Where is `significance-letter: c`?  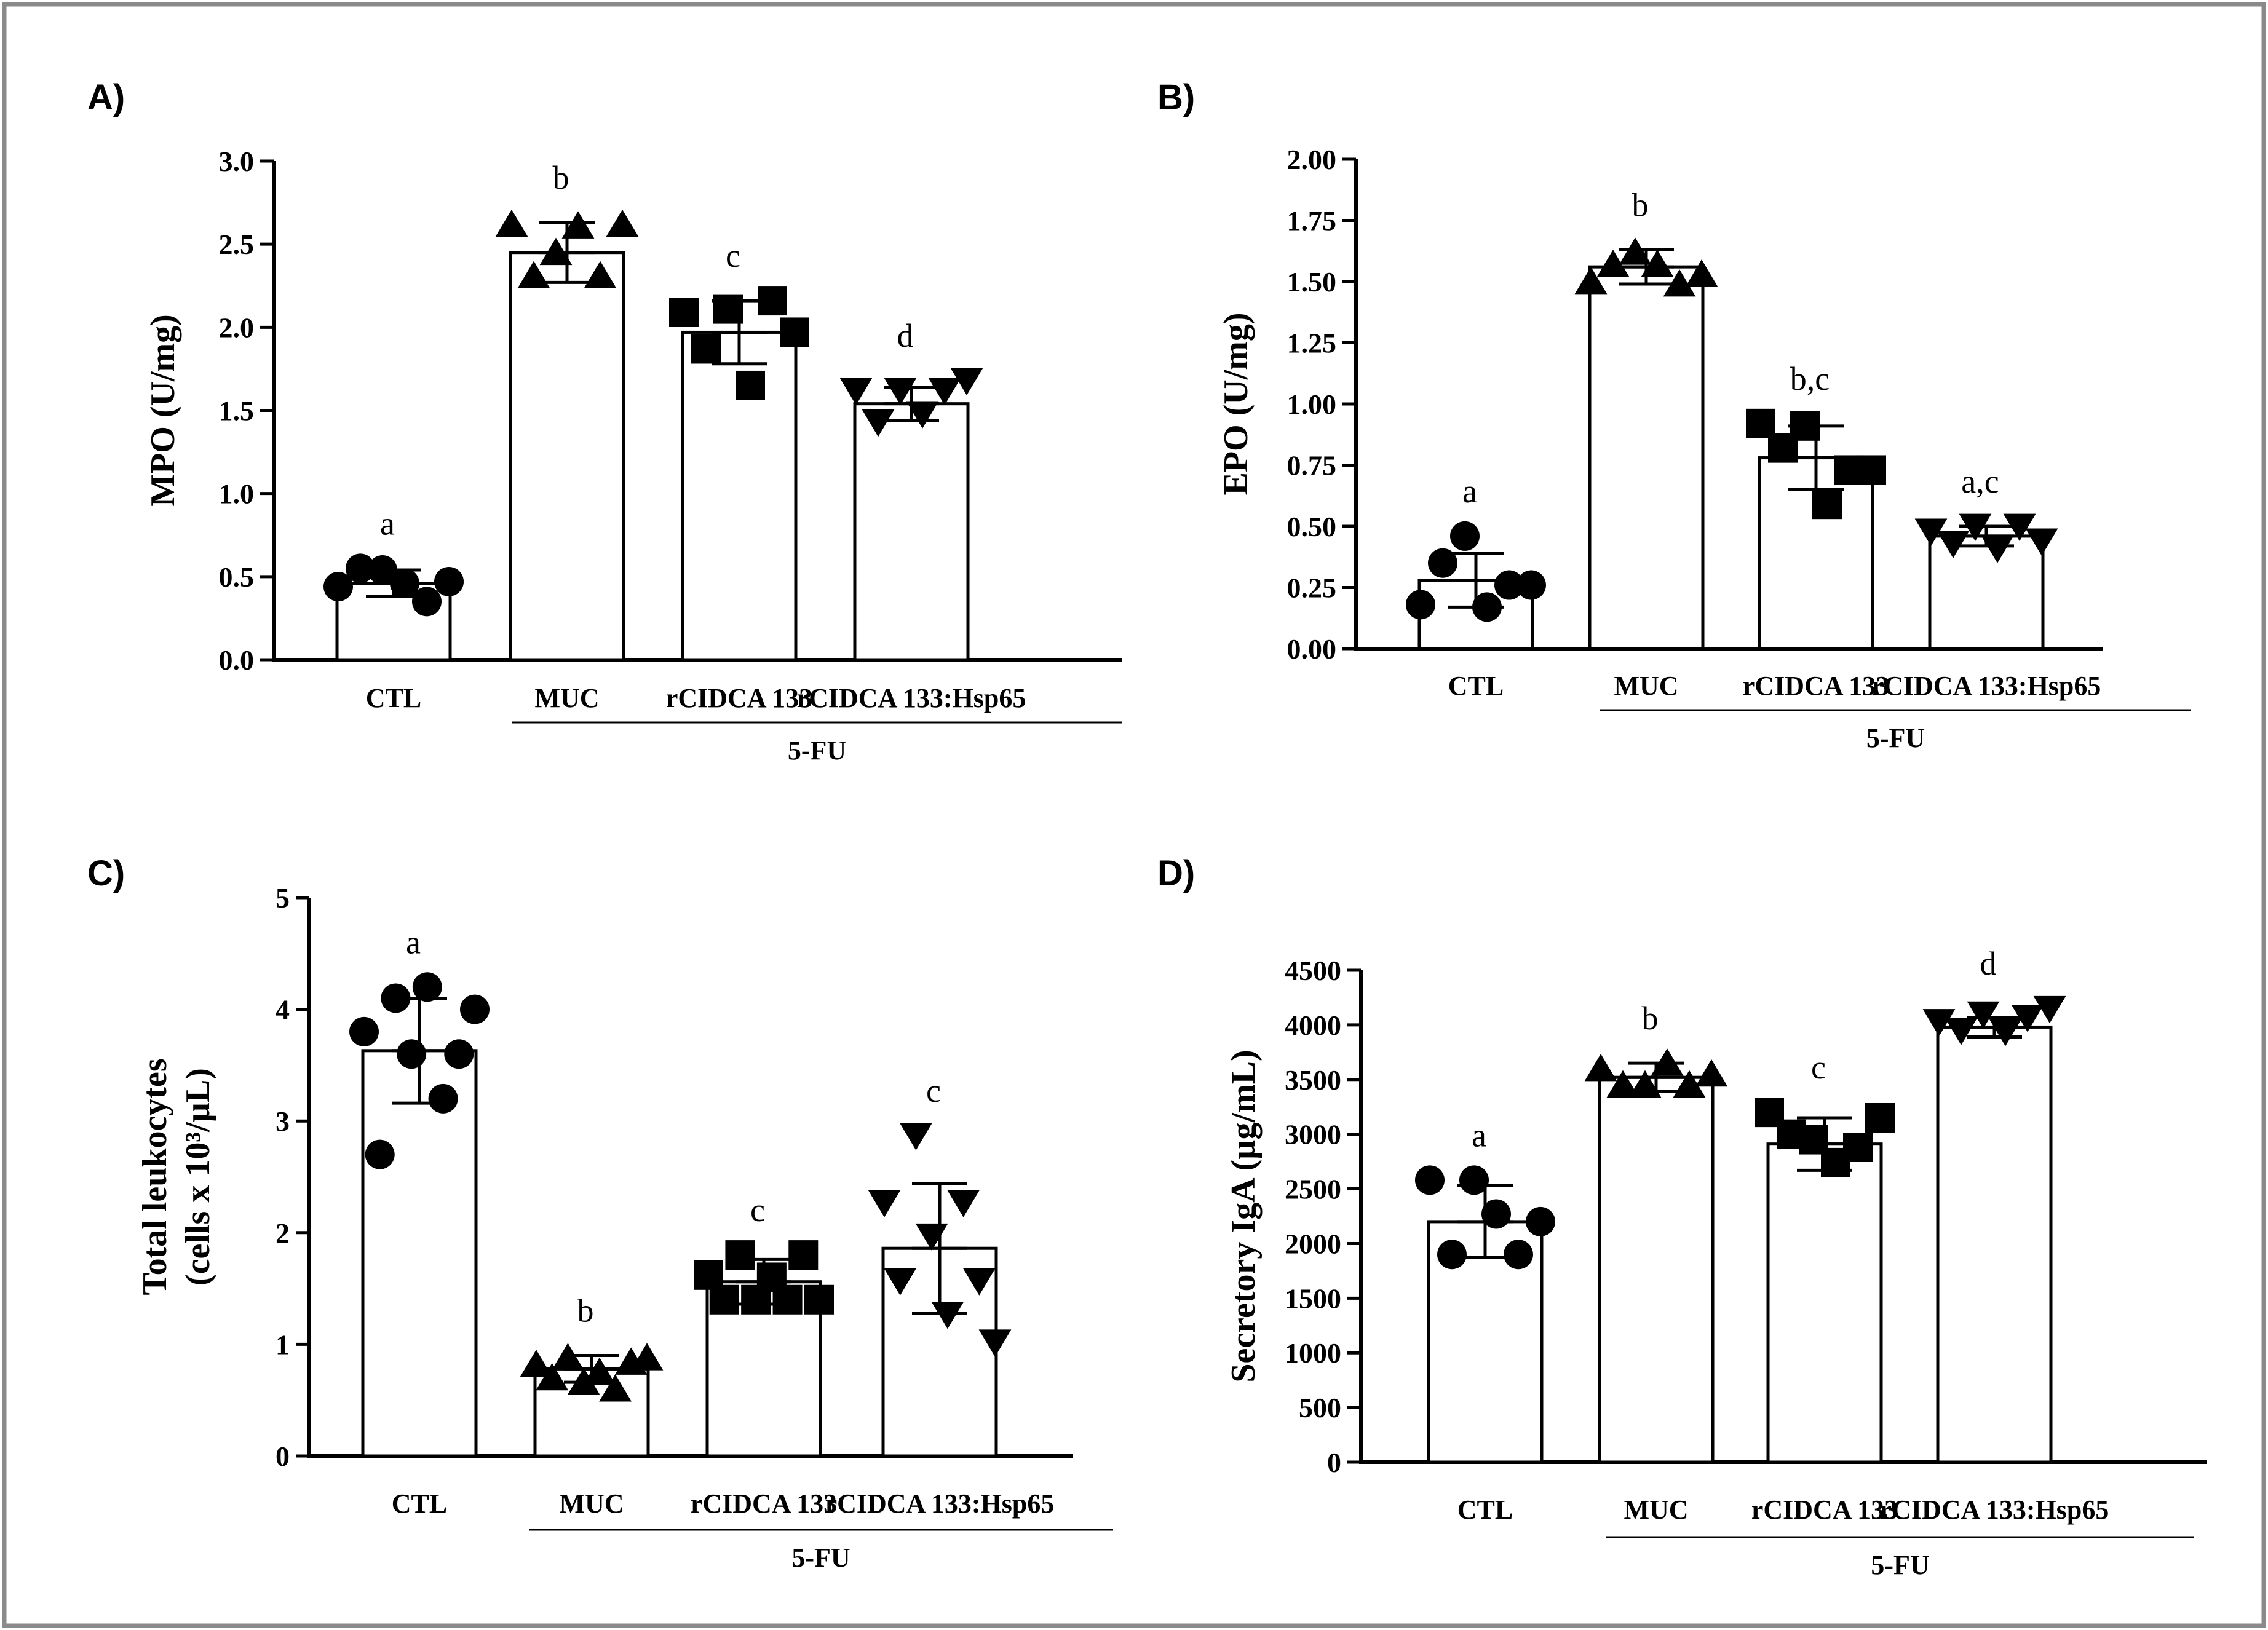
significance-letter: c is located at coordinates (933, 1090).